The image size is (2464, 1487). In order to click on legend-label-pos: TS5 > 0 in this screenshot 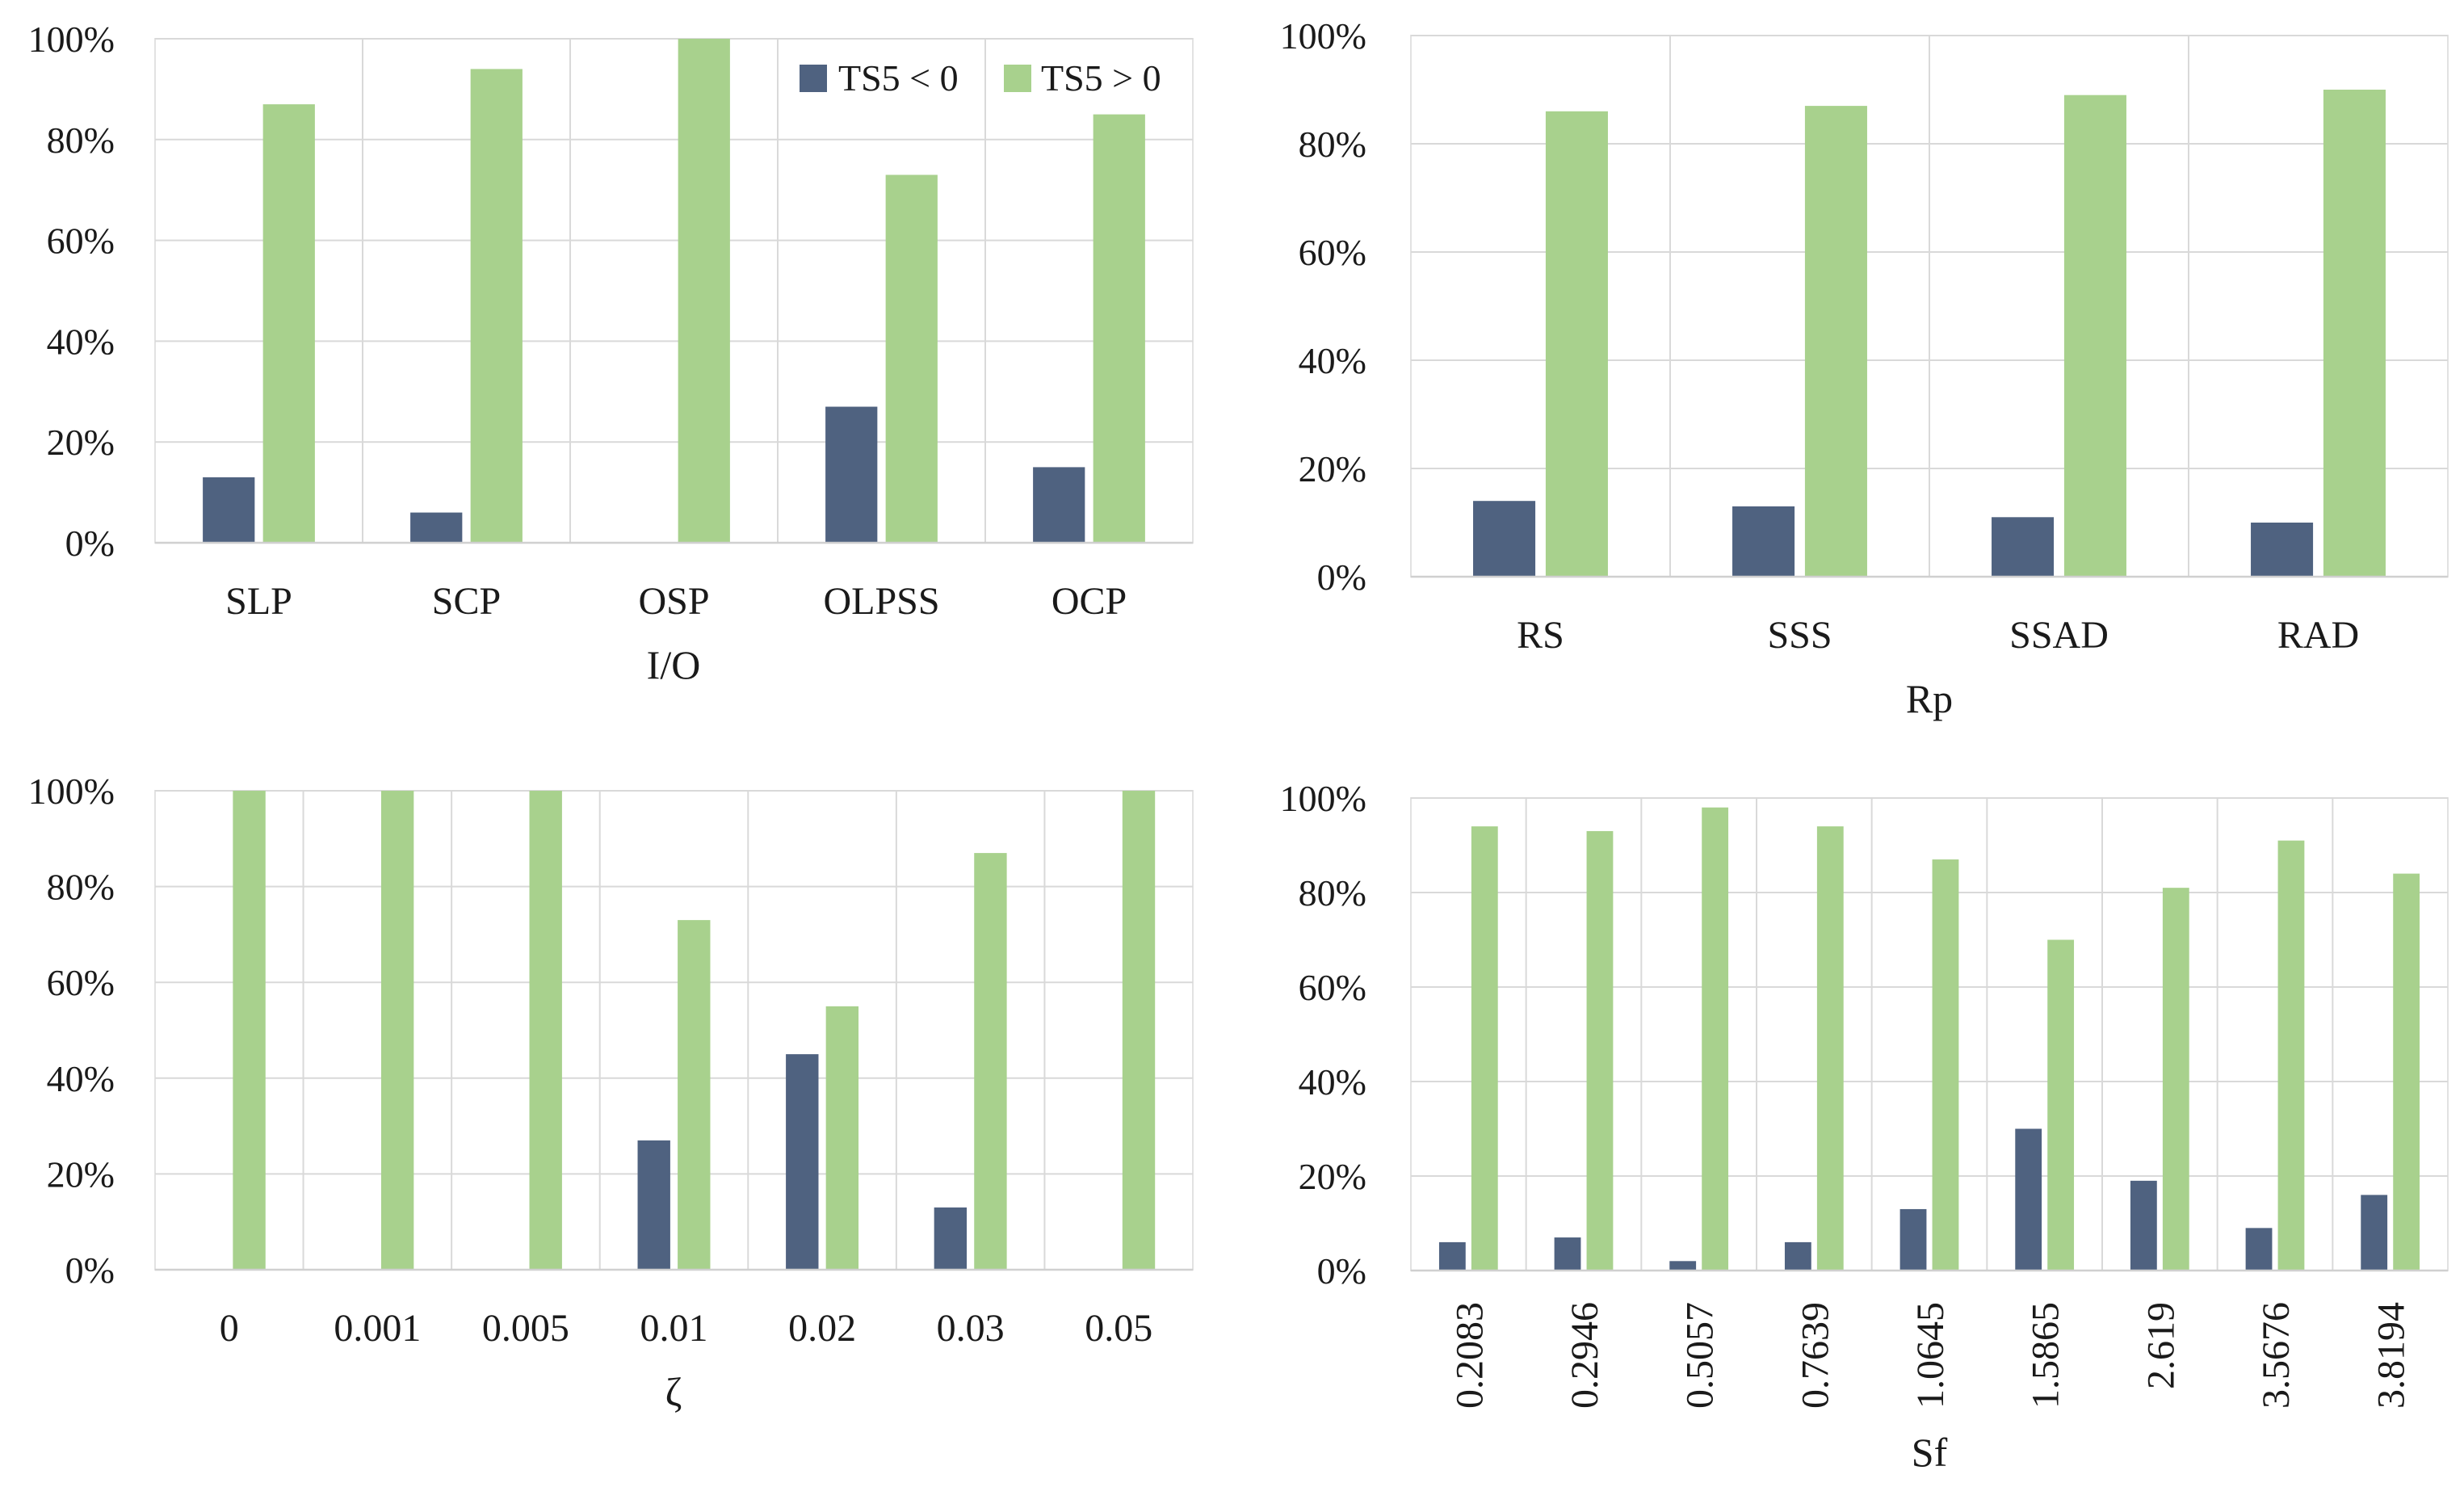, I will do `click(1101, 78)`.